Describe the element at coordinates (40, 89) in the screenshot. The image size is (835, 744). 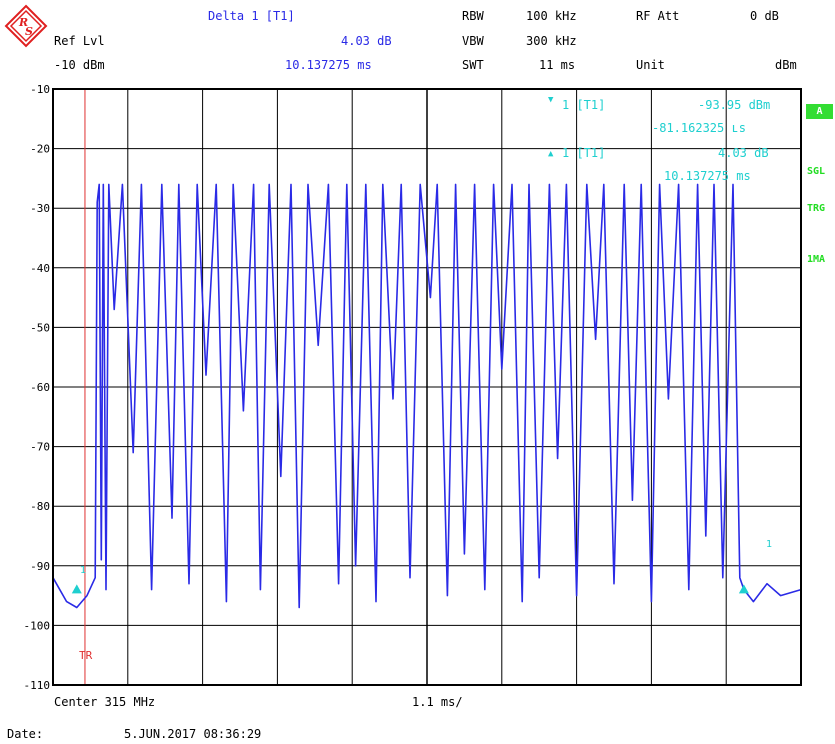
I see `y-tick-label: -10` at that location.